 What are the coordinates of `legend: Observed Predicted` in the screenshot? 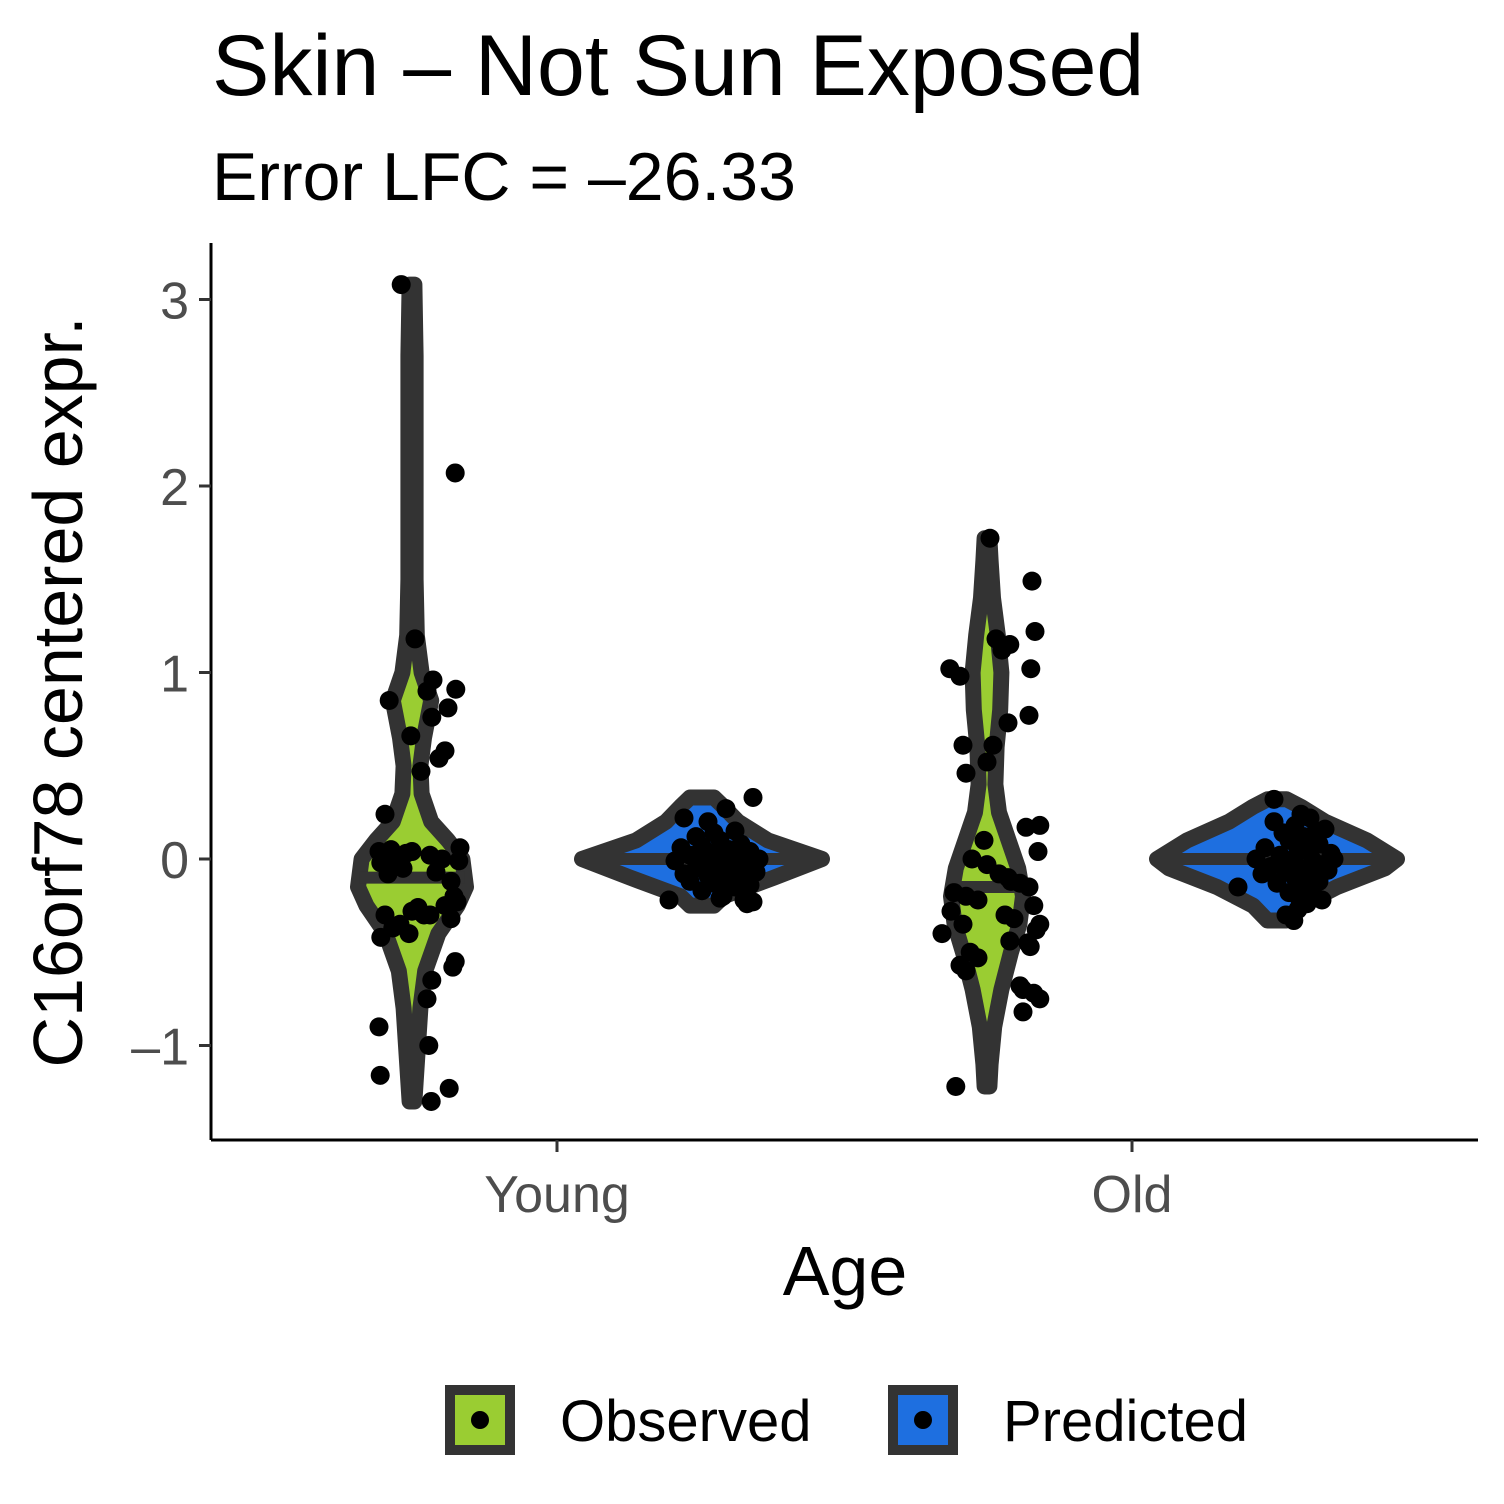 It's located at (846, 1420).